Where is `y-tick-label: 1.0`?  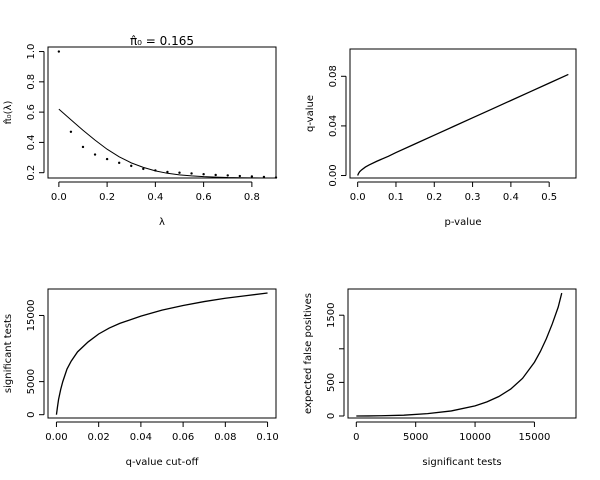
y-tick-label: 1.0 is located at coordinates (31, 52).